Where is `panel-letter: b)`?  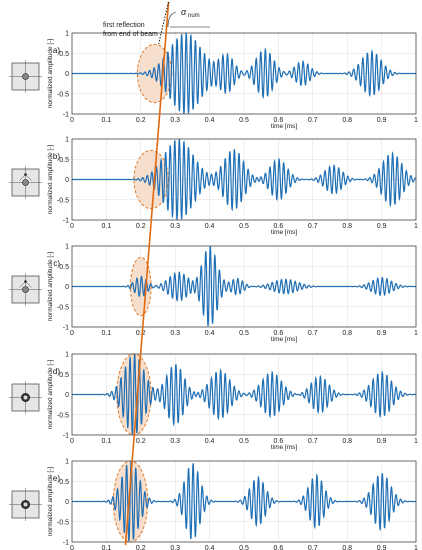 panel-letter: b) is located at coordinates (56, 156).